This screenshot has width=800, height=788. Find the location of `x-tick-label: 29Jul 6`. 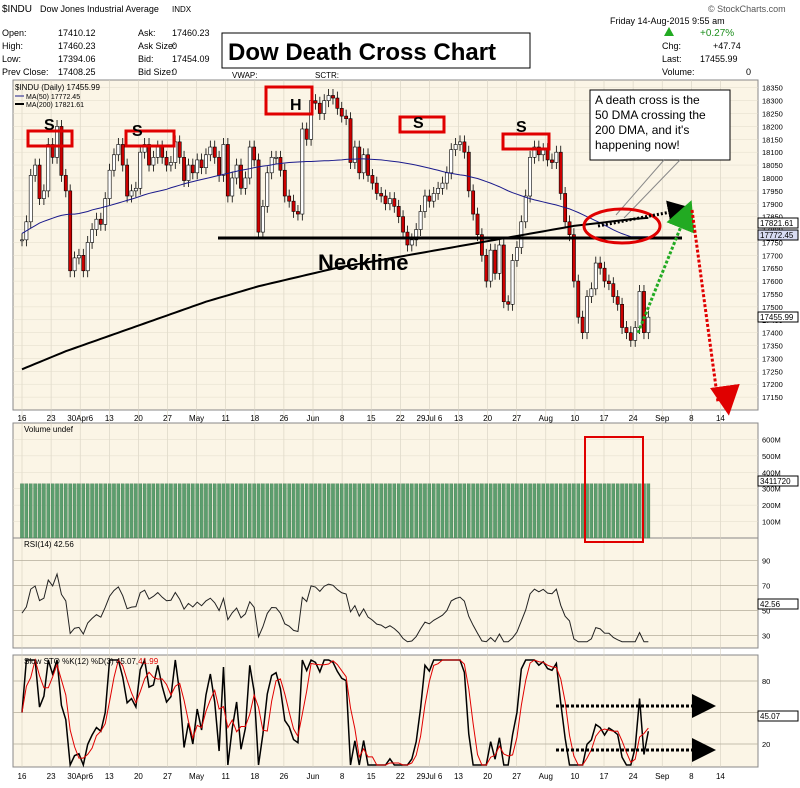

x-tick-label: 29Jul 6 is located at coordinates (430, 418).